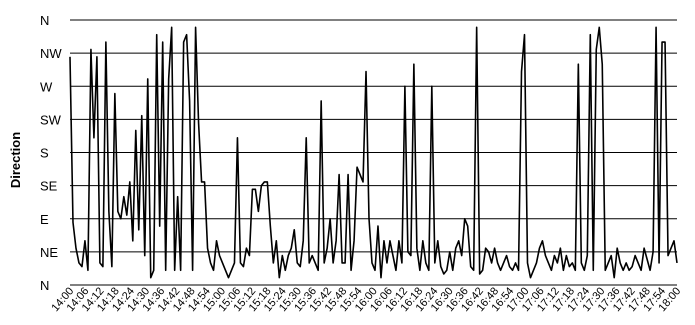  What do you see at coordinates (51, 119) in the screenshot?
I see `y-tick-label: SW` at bounding box center [51, 119].